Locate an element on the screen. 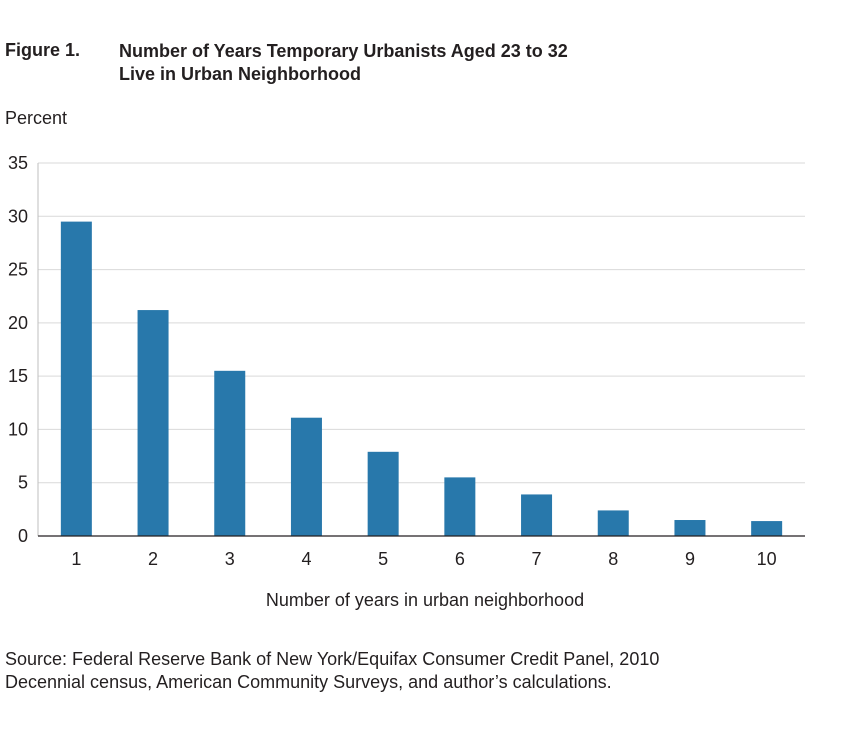 The height and width of the screenshot is (748, 850). y-tick-label: 25 is located at coordinates (18, 270).